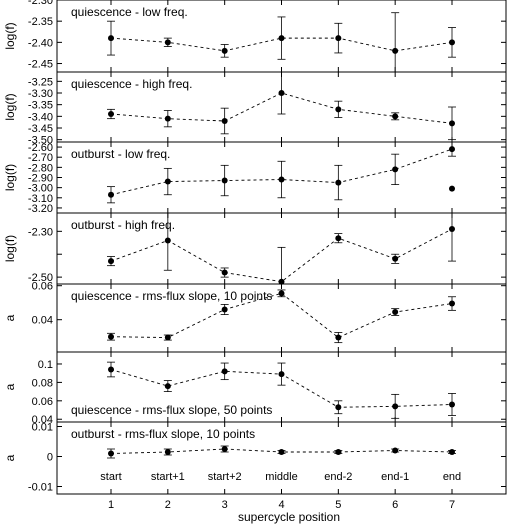  I want to click on category-label: start+1, so click(168, 477).